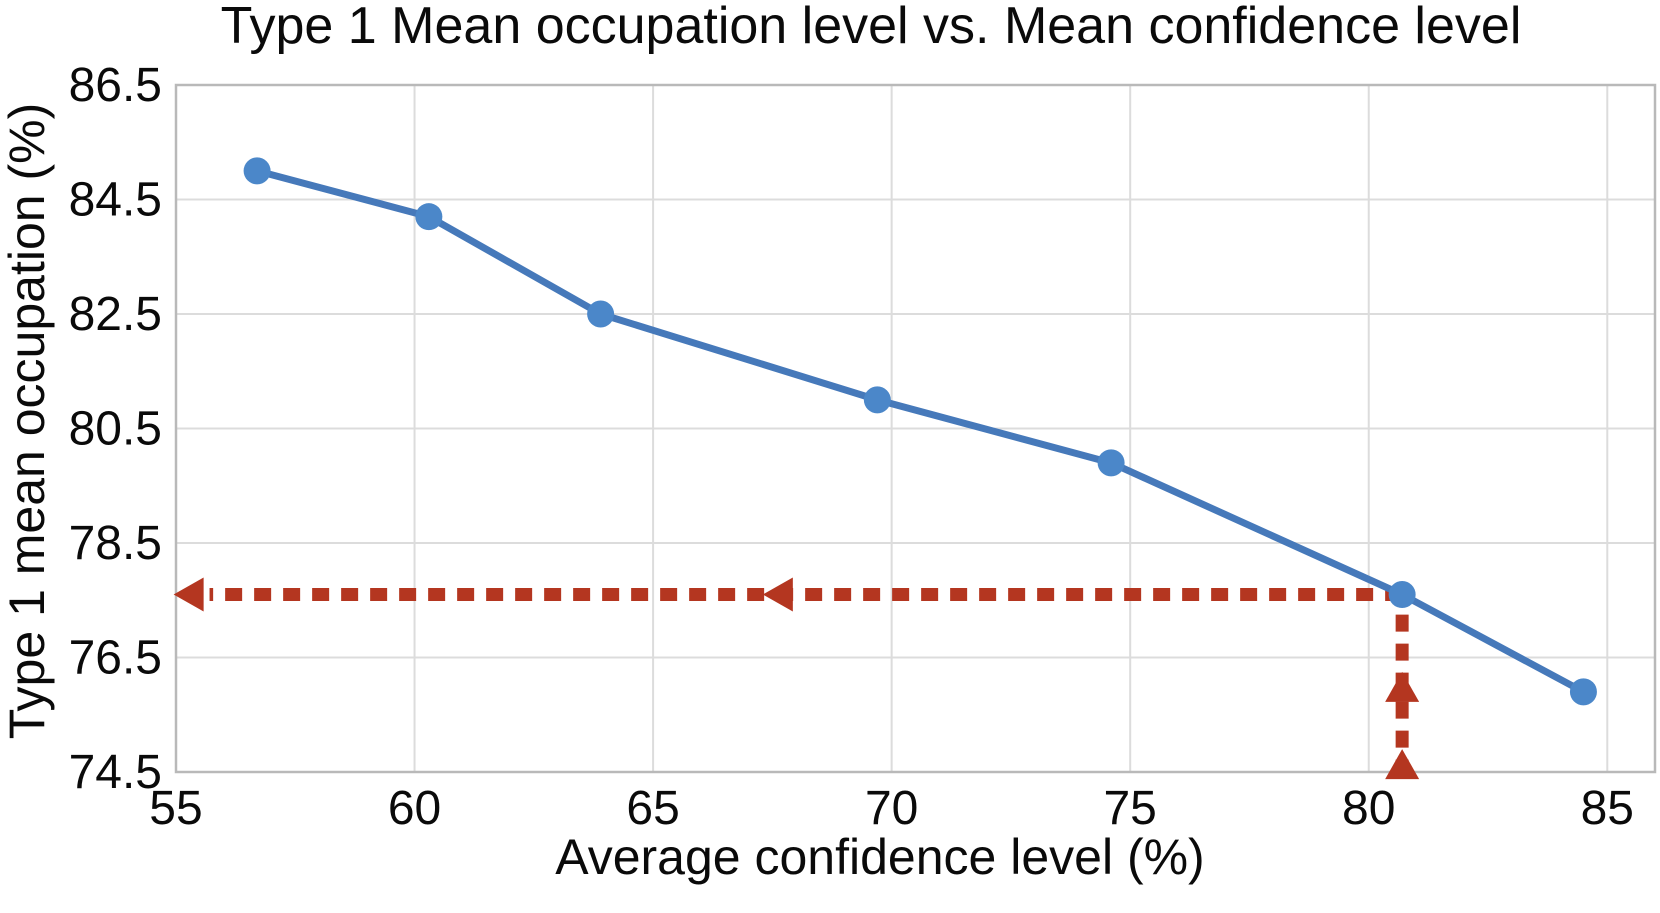  I want to click on x-tick-label: 80, so click(1368, 808).